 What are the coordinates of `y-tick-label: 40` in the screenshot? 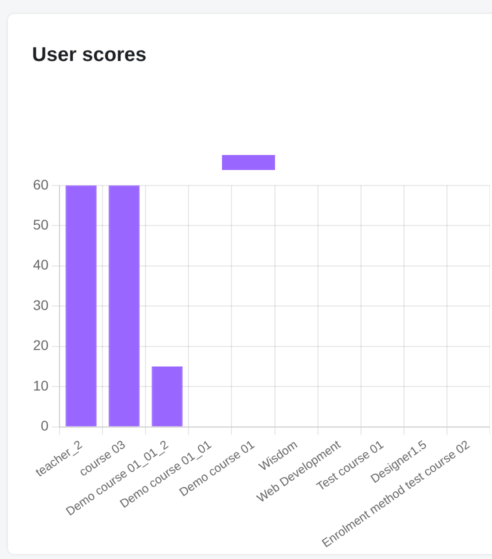 It's located at (40, 264).